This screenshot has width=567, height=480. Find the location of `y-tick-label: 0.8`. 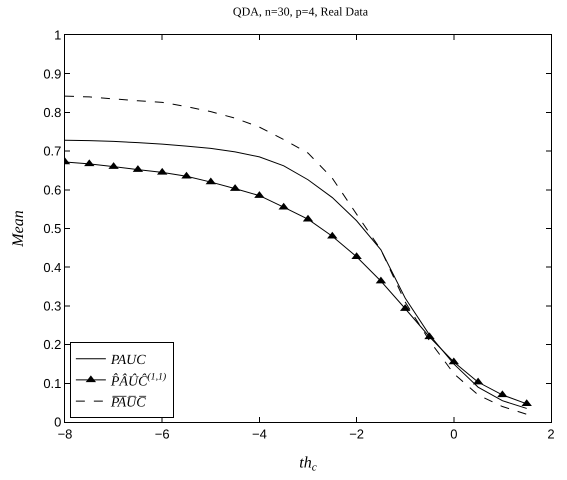

y-tick-label: 0.8 is located at coordinates (52, 112).